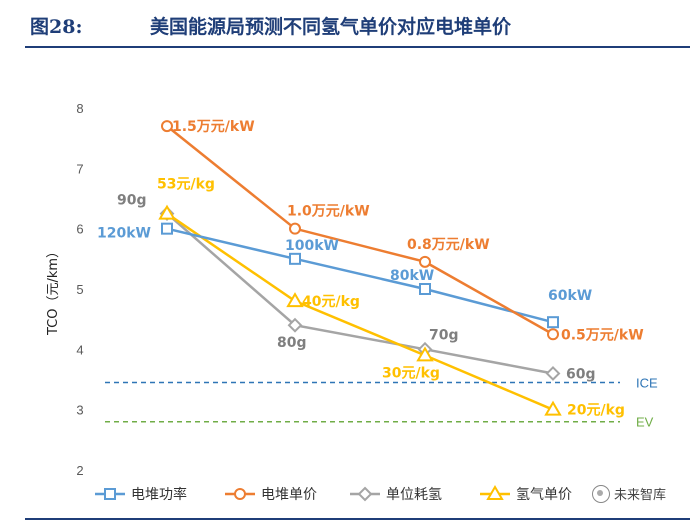 Image resolution: width=700 pixels, height=523 pixels. I want to click on y-tick-label: 4, so click(79, 349).